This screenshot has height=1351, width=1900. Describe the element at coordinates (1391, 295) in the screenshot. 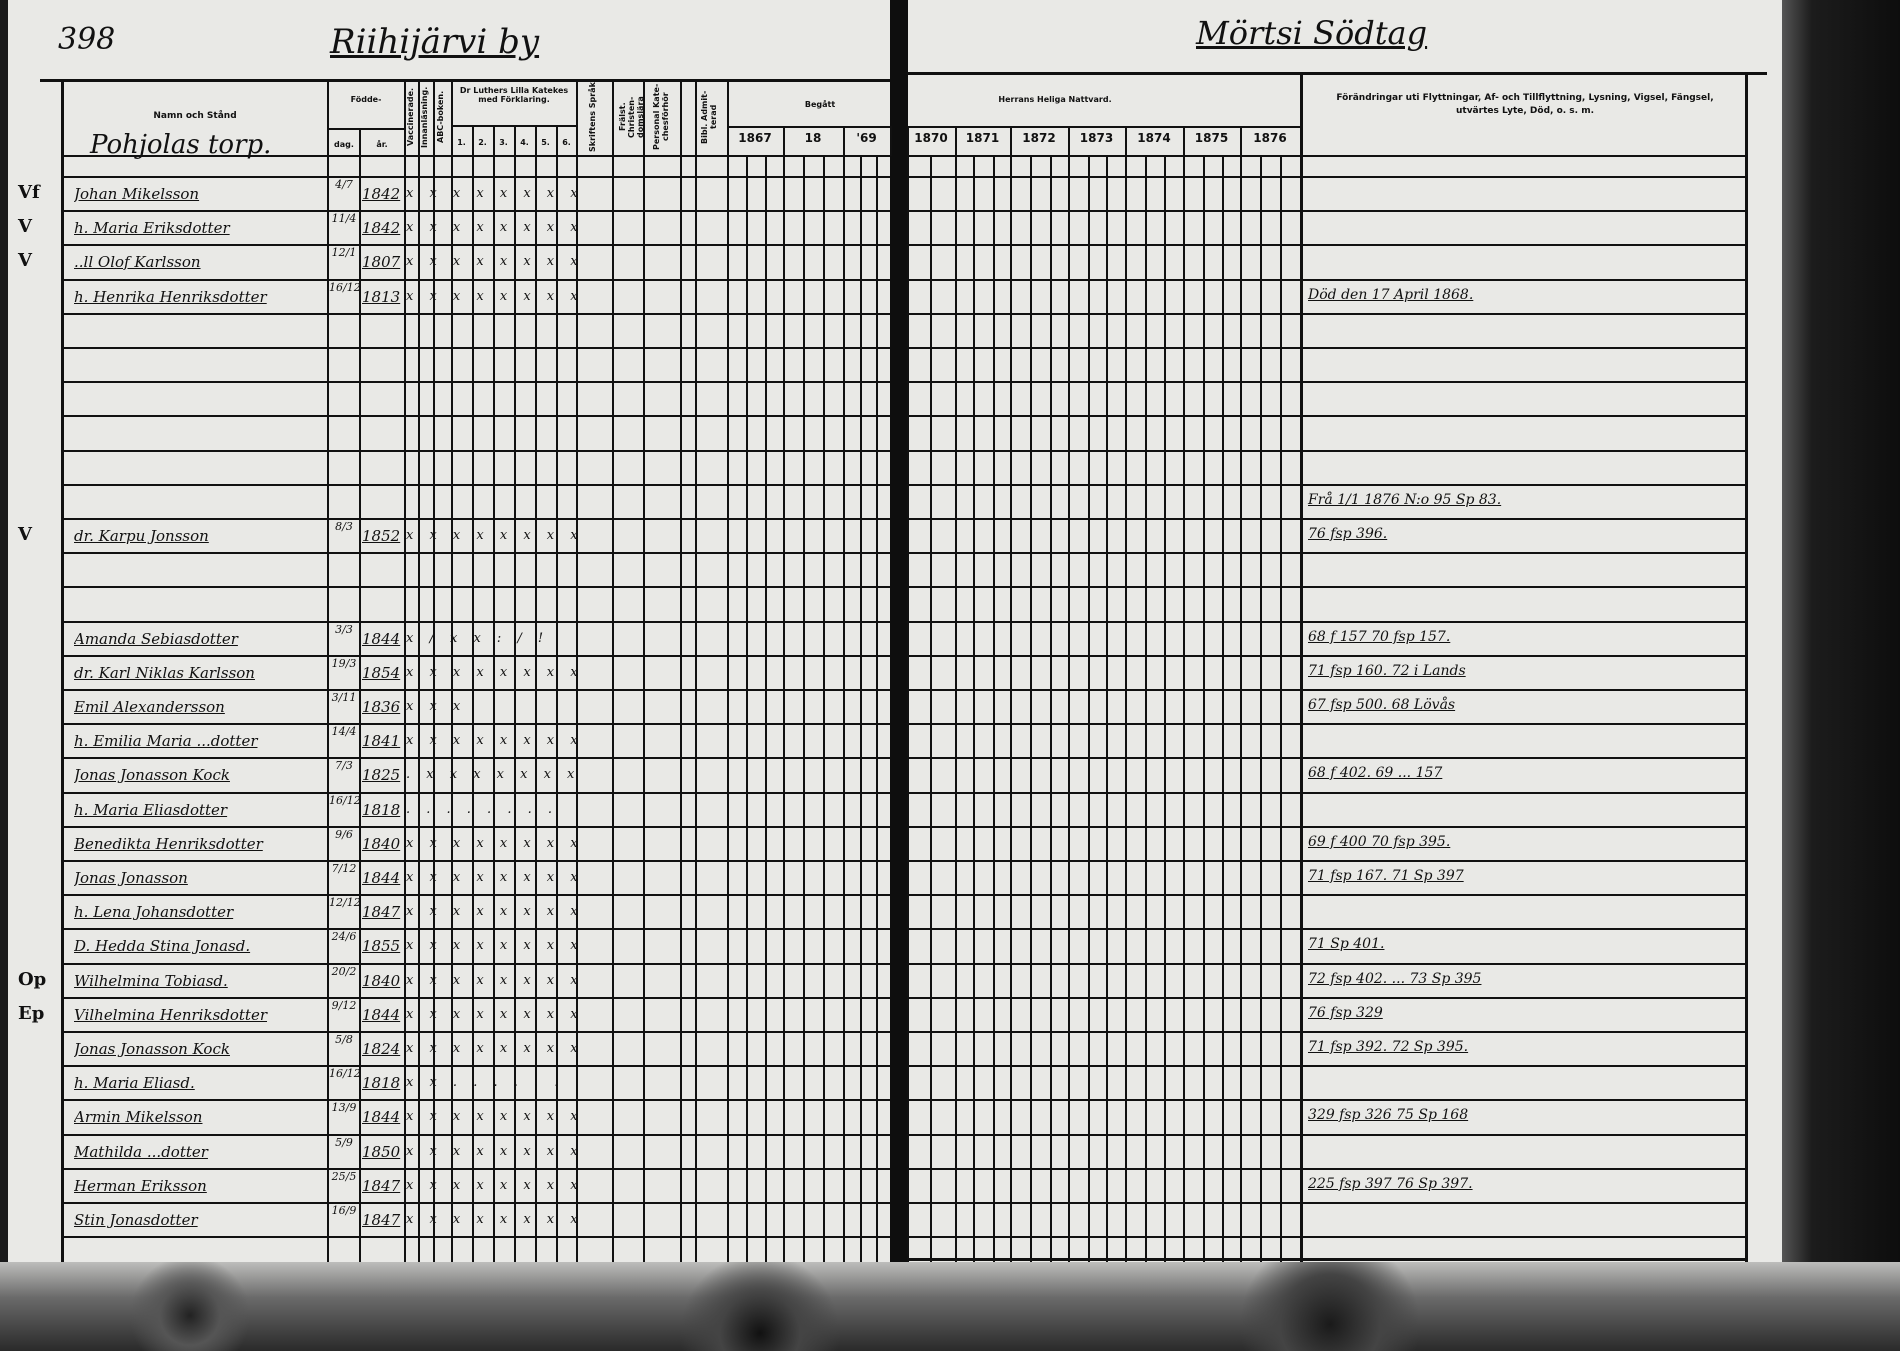

I see `remark-note: Död den 17 April 1868.` at that location.